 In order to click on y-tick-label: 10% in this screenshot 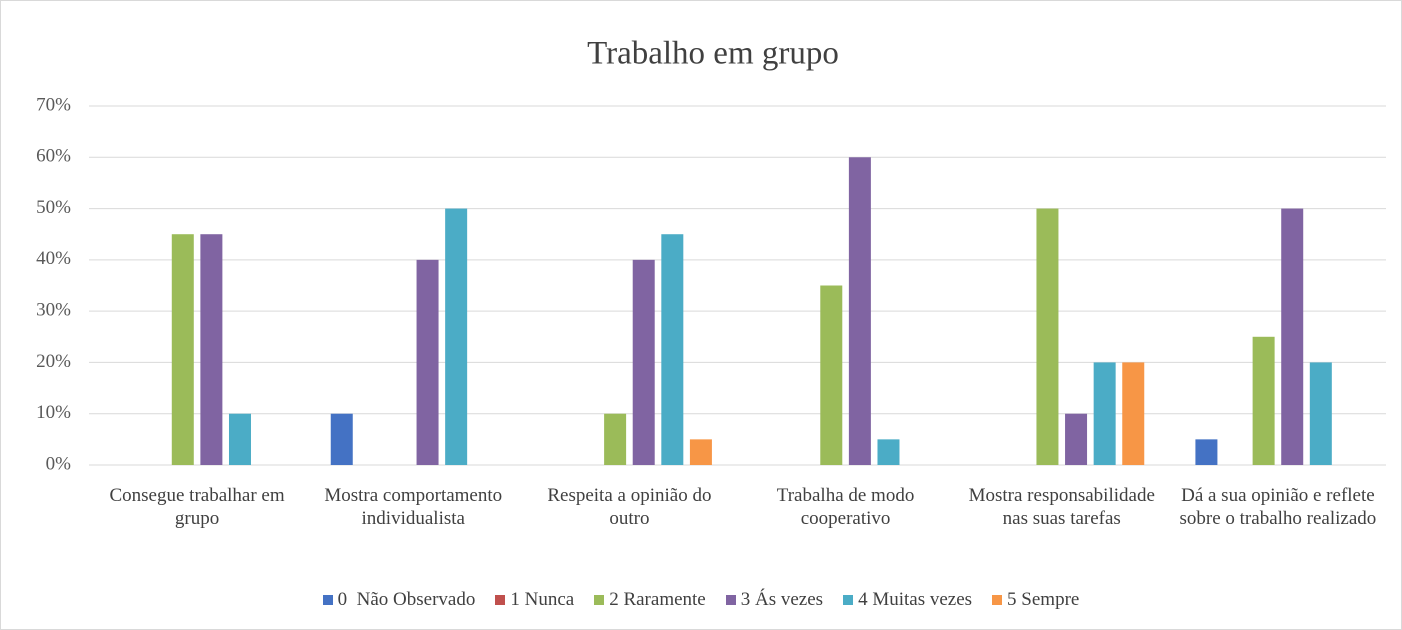, I will do `click(53, 412)`.